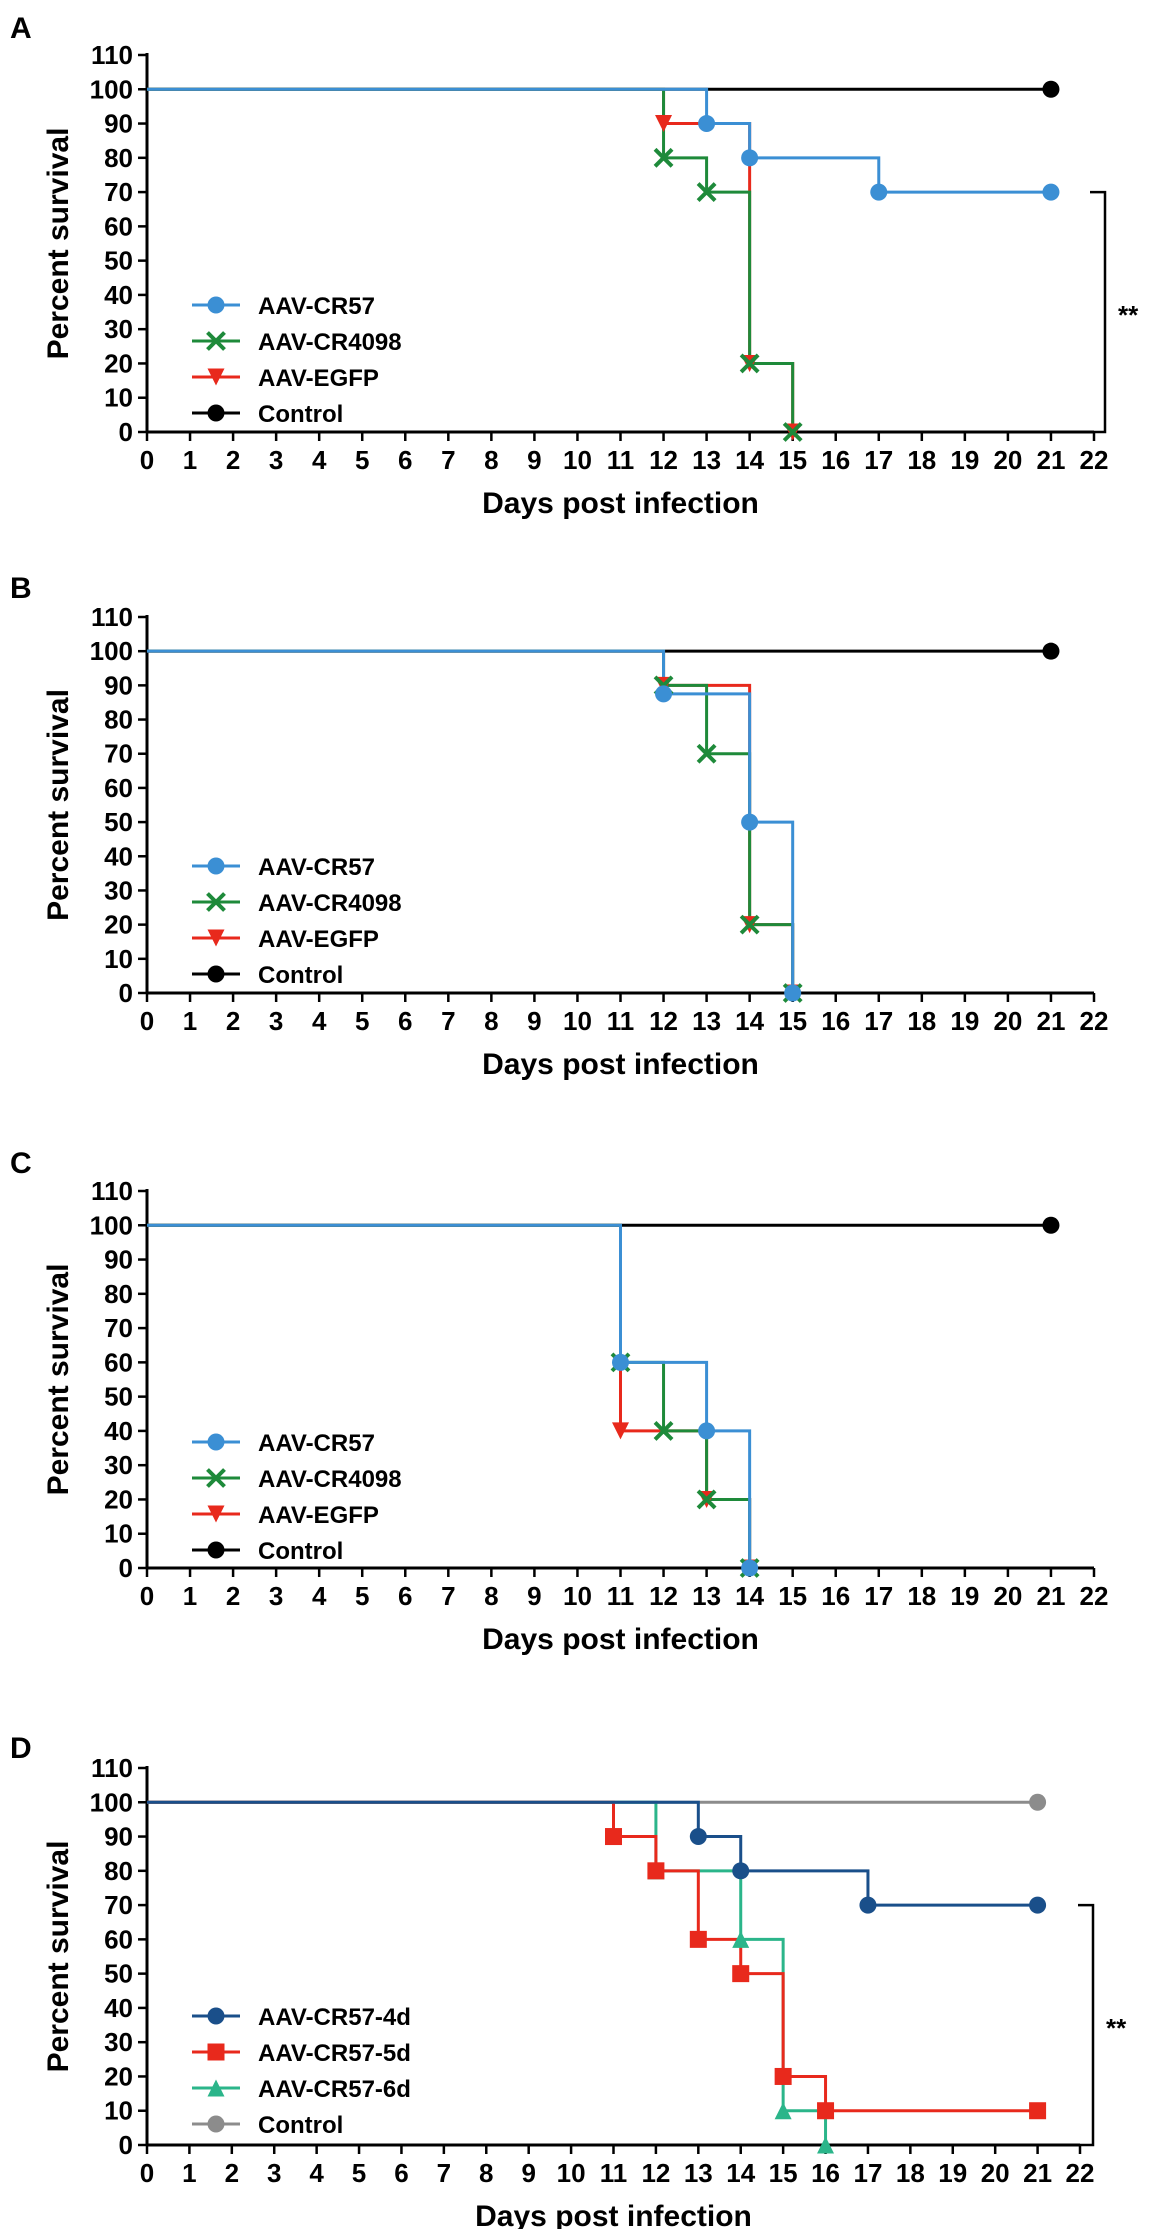 This screenshot has height=2229, width=1150. Describe the element at coordinates (301, 2089) in the screenshot. I see `legend-item: AAV-CR57-6d` at that location.